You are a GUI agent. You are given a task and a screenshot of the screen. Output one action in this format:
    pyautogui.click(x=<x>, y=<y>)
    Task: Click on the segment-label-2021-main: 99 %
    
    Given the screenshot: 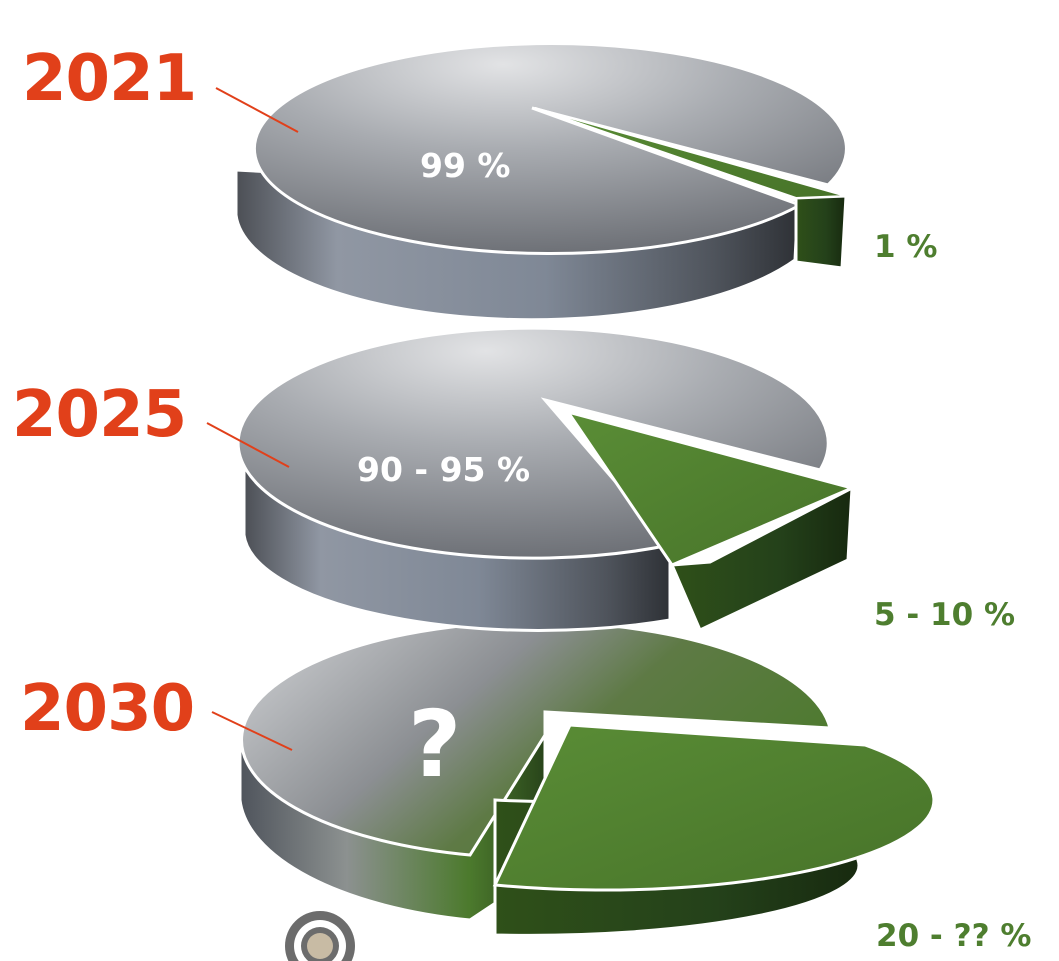 What is the action you would take?
    pyautogui.click(x=465, y=165)
    